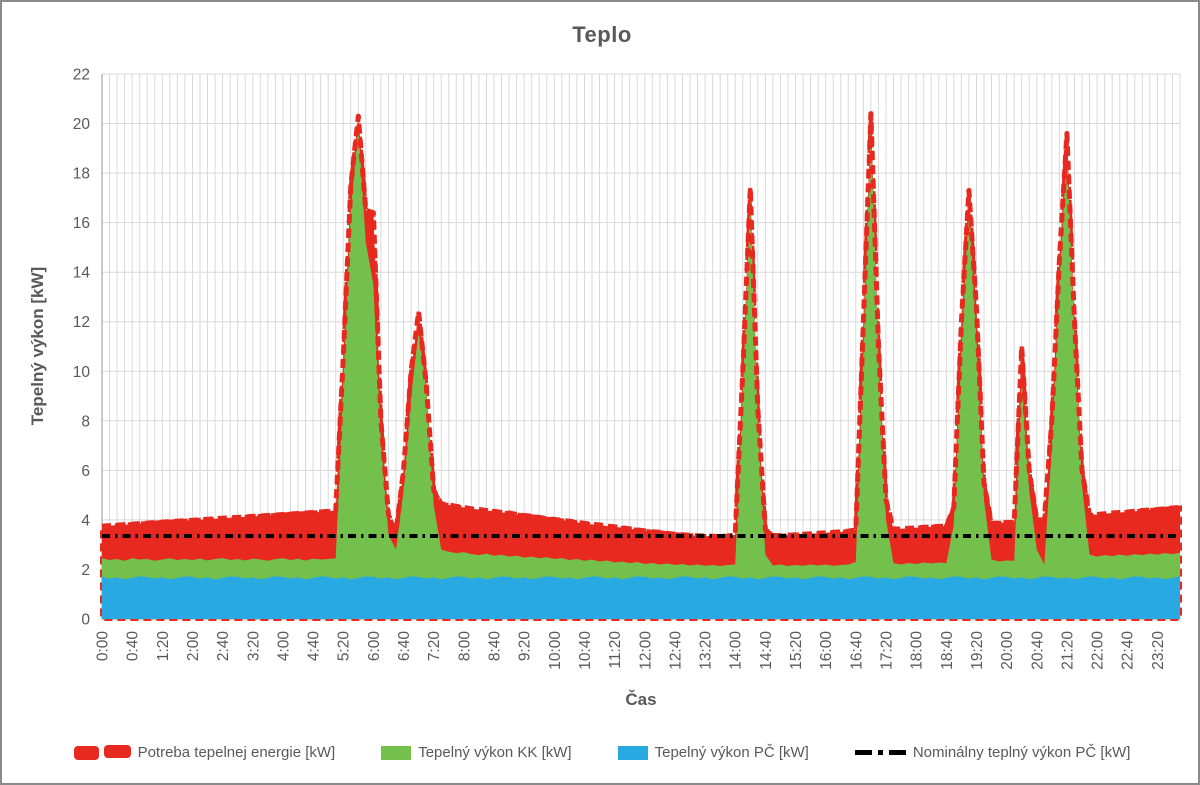 The height and width of the screenshot is (785, 1200). Describe the element at coordinates (82, 124) in the screenshot. I see `svg-text: 20` at that location.